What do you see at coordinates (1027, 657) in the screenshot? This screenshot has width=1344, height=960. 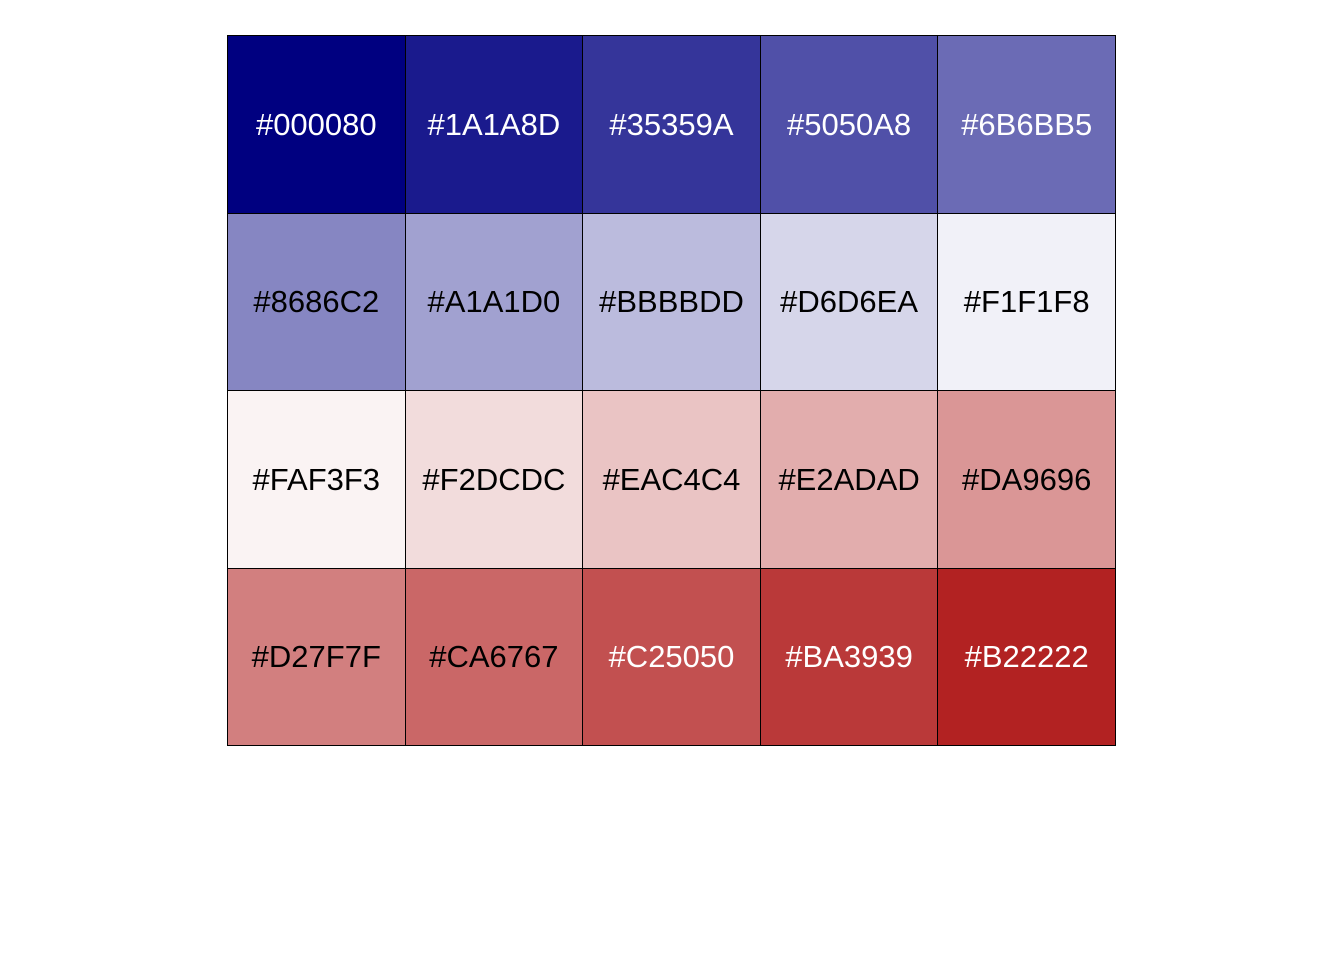 I see `color-swatch: #B22222` at bounding box center [1027, 657].